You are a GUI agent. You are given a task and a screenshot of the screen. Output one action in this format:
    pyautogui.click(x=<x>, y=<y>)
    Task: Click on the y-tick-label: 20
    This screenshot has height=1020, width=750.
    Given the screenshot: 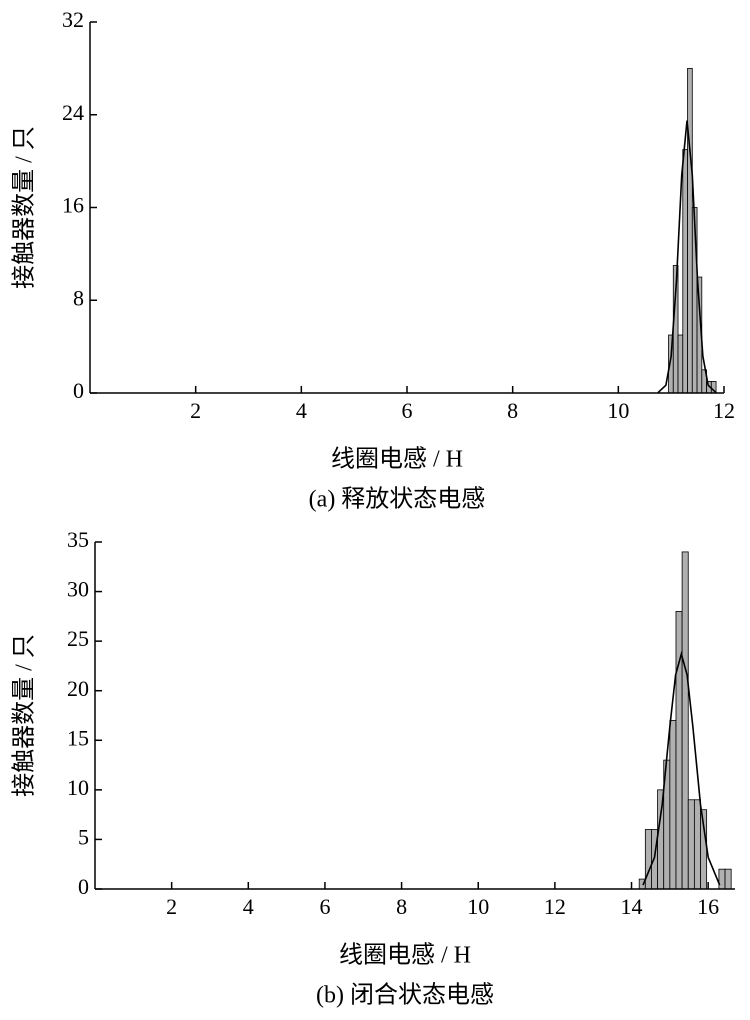 What is the action you would take?
    pyautogui.click(x=78, y=688)
    